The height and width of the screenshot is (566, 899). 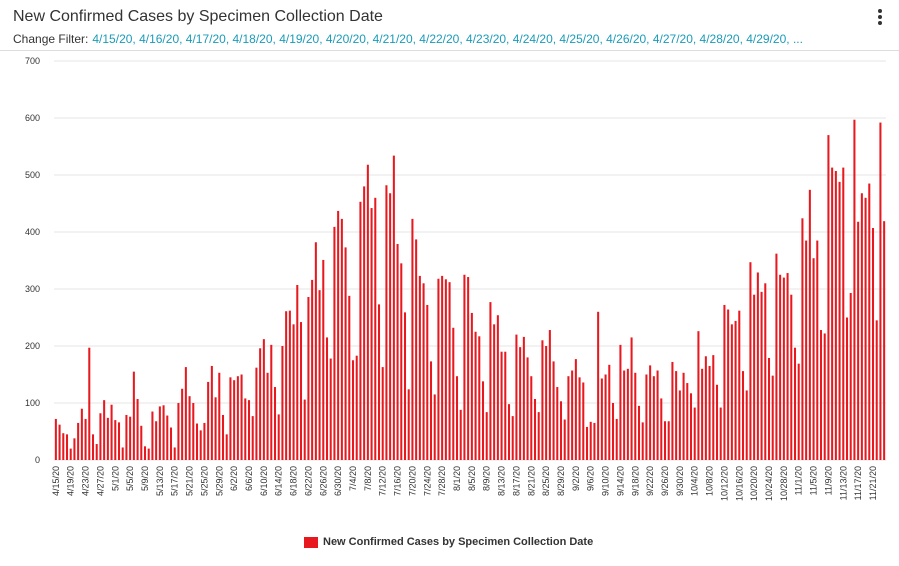 What do you see at coordinates (32, 61) in the screenshot?
I see `y-tick-label: 700` at bounding box center [32, 61].